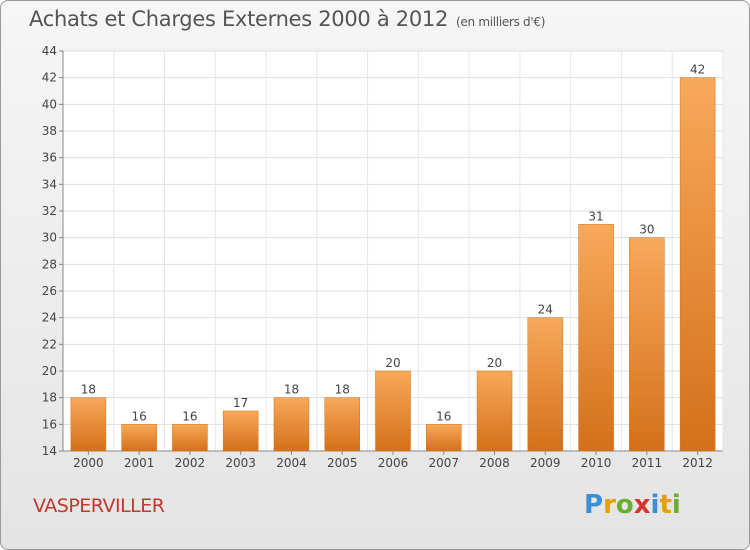 Image resolution: width=750 pixels, height=550 pixels. What do you see at coordinates (49, 211) in the screenshot?
I see `y-tick-label: 32` at bounding box center [49, 211].